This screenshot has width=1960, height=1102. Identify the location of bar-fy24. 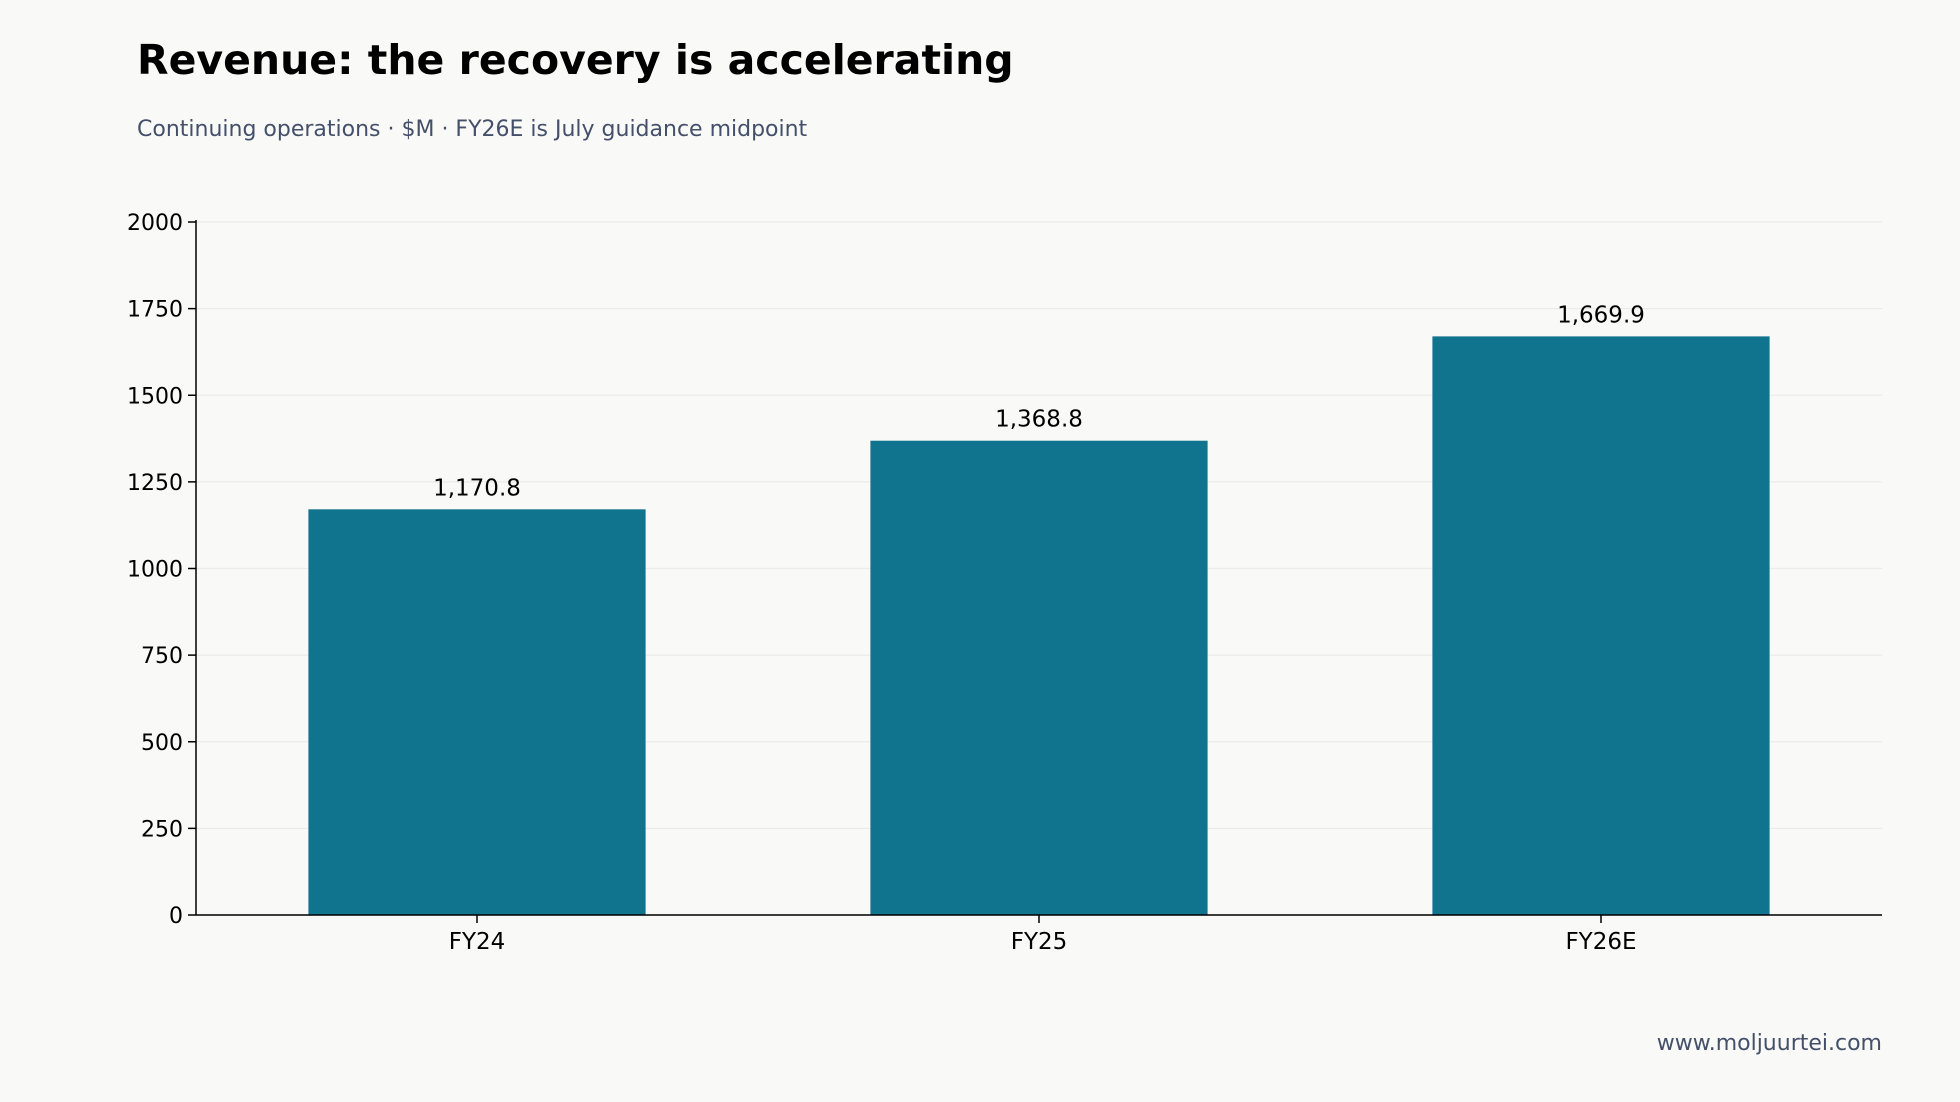
(477, 712).